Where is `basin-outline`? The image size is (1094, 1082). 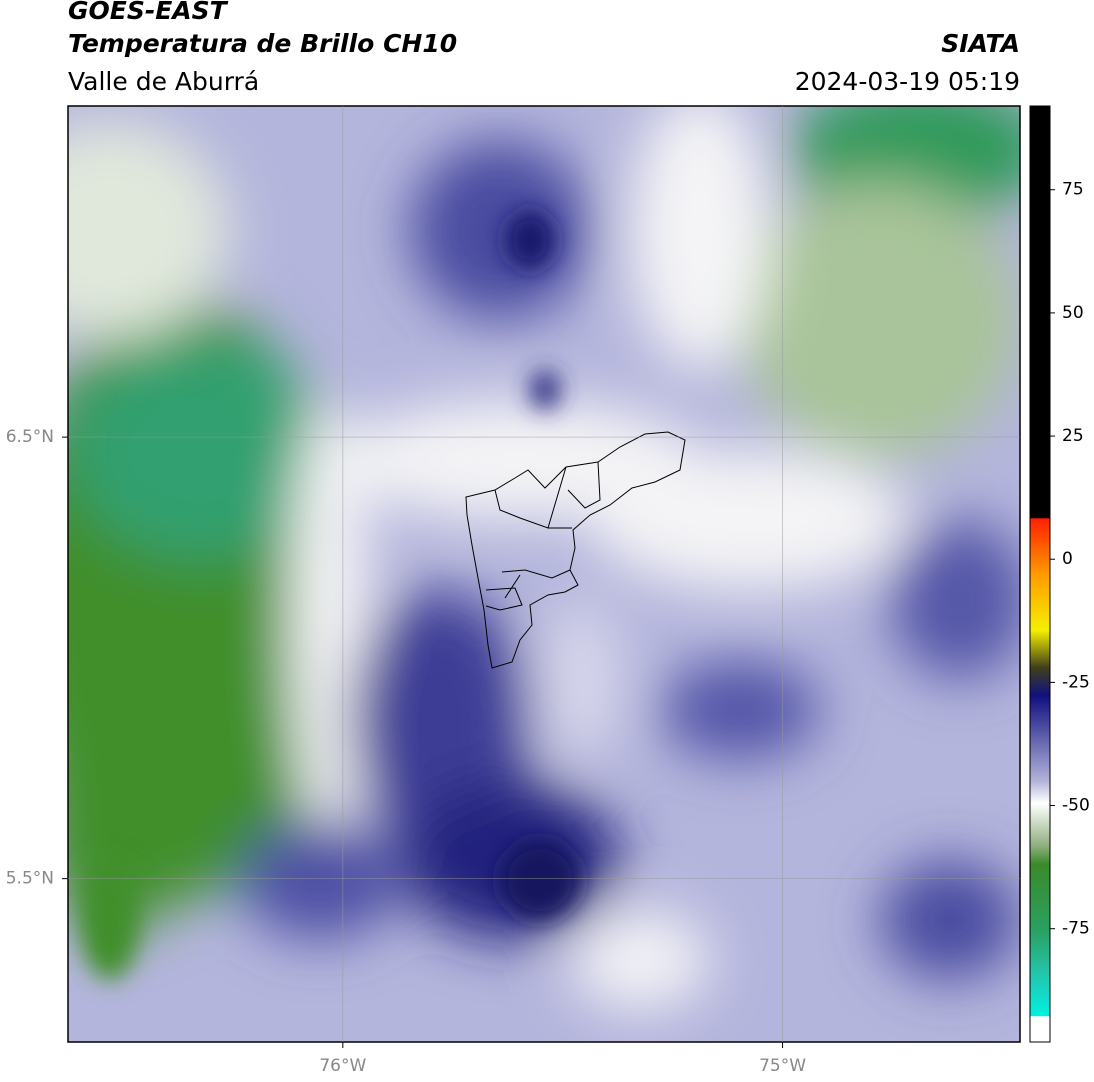
basin-outline is located at coordinates (575, 550).